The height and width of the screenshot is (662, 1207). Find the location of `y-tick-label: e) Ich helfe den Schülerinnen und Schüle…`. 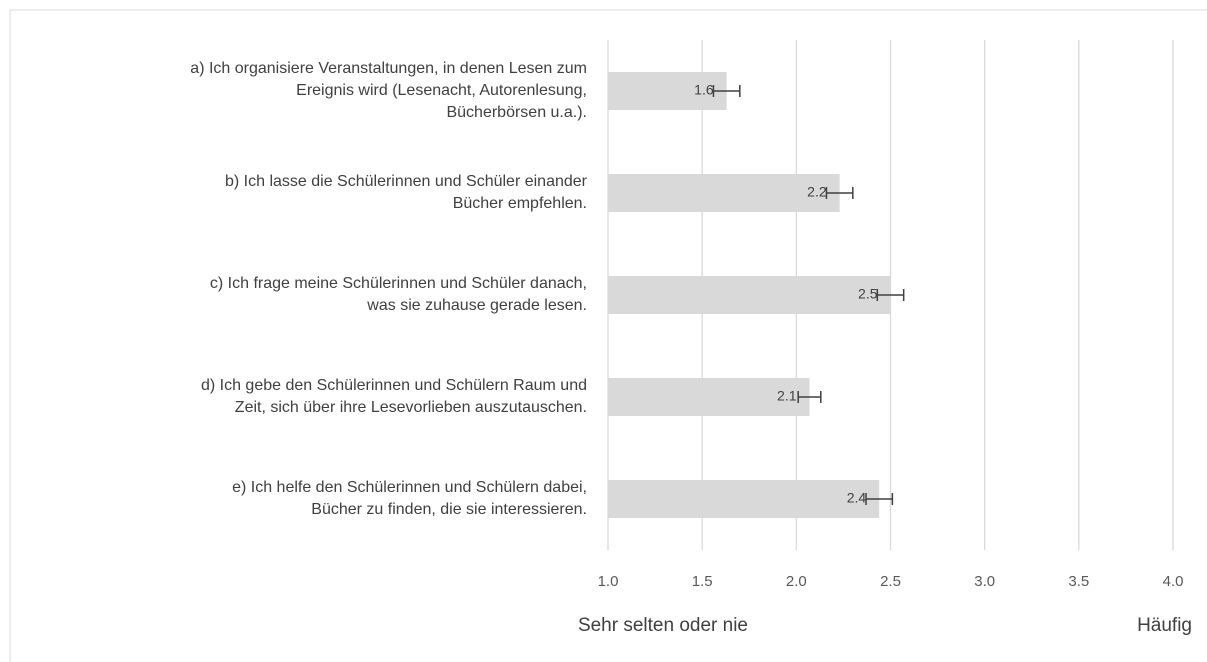

y-tick-label: e) Ich helfe den Schülerinnen und Schüle… is located at coordinates (409, 498).